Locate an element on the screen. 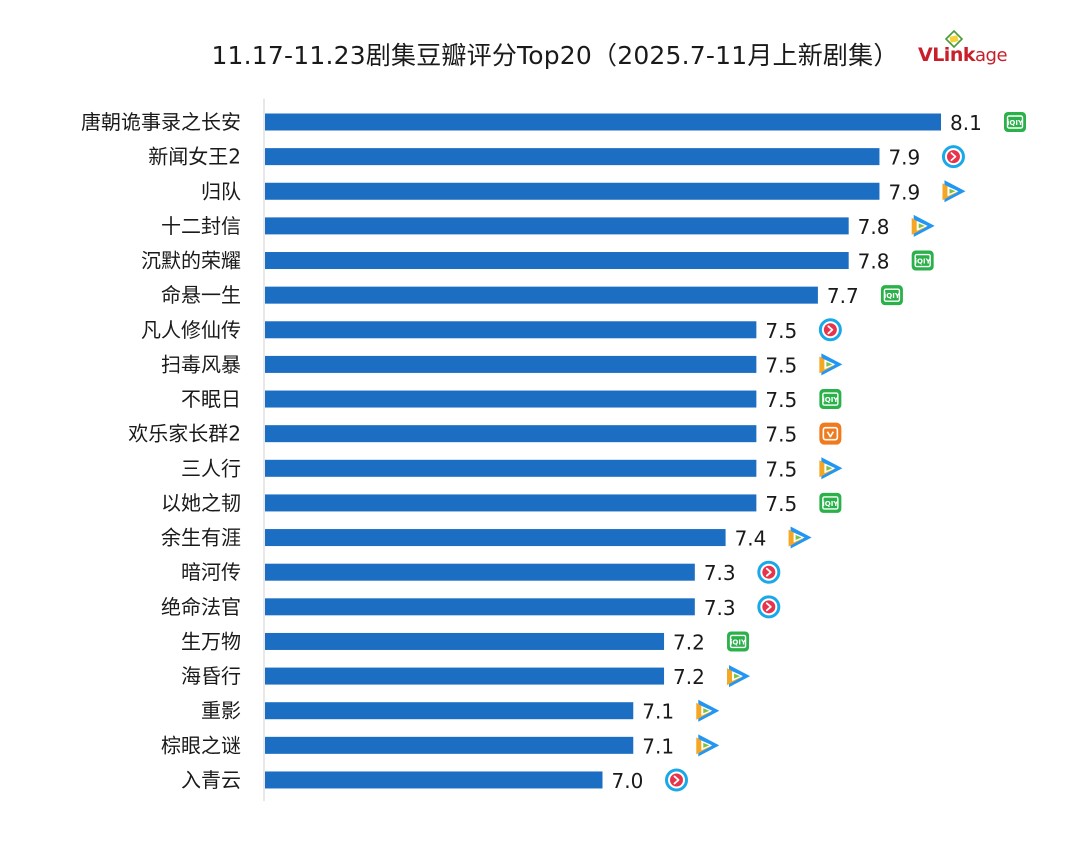 Image resolution: width=1080 pixels, height=847 pixels. bar-row: 余生有涯 7.4 is located at coordinates (486, 538).